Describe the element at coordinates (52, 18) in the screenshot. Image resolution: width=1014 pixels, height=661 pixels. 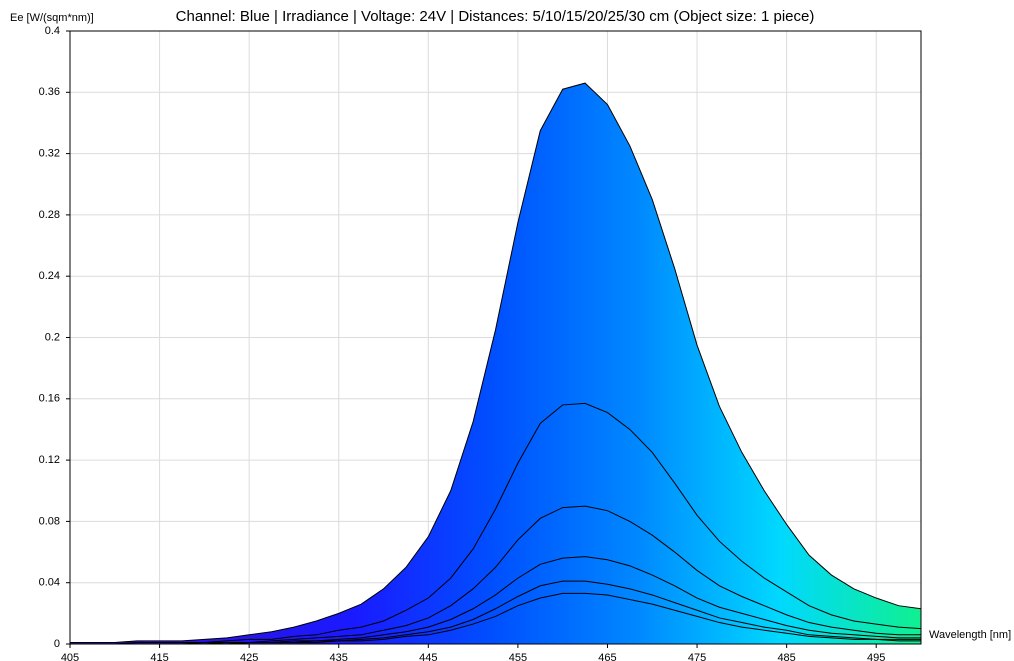
I see `y-axis-label: Ee [W/(sqm*nm)]` at that location.